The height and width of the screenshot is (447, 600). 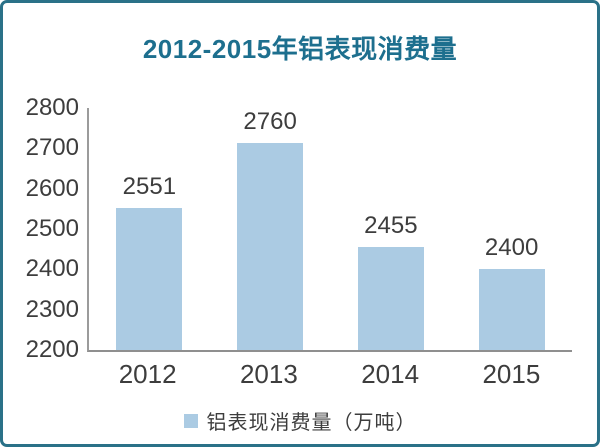 I want to click on y-tick-label: 2600, so click(x=52, y=188).